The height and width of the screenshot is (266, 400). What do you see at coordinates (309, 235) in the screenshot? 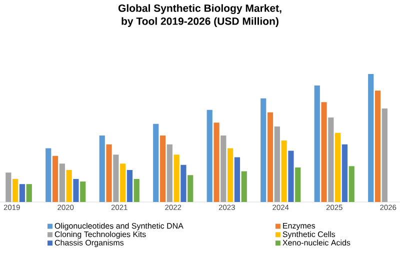
I see `legend-label: Synthetic Cells` at bounding box center [309, 235].